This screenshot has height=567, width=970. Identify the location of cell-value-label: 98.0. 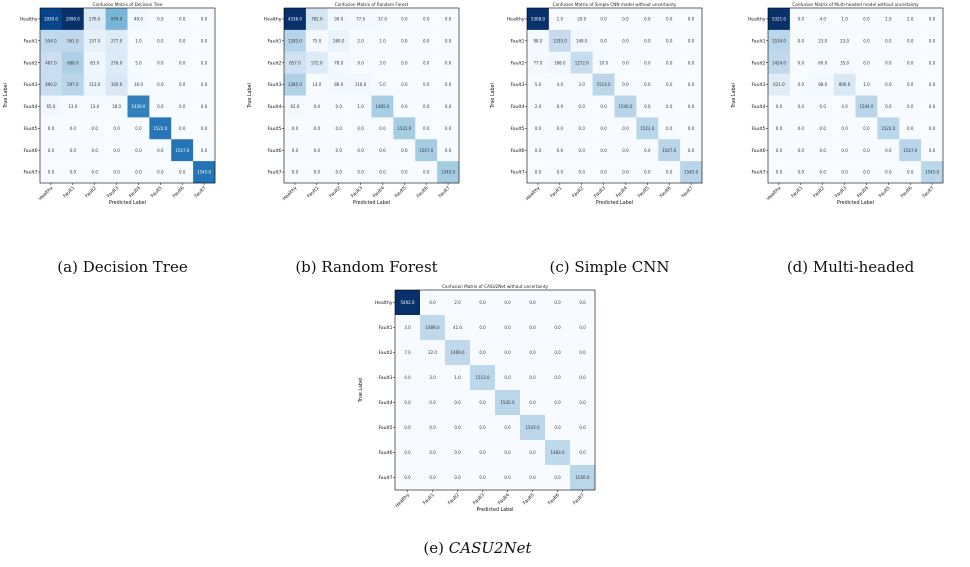
(537, 40).